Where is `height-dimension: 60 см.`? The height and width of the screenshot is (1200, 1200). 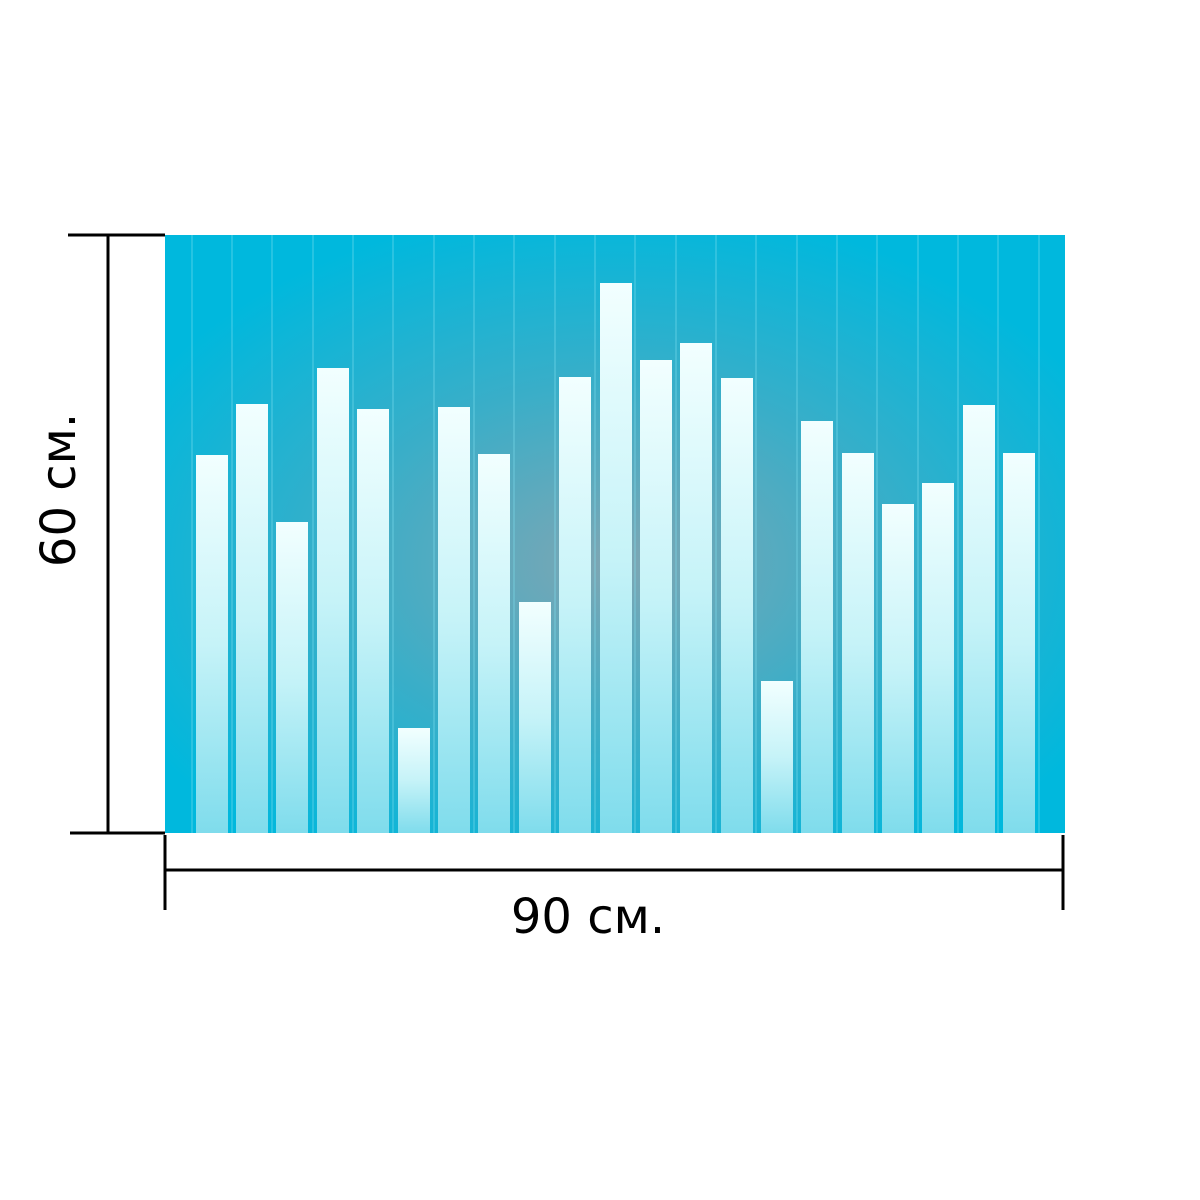
height-dimension: 60 см. is located at coordinates (98, 534).